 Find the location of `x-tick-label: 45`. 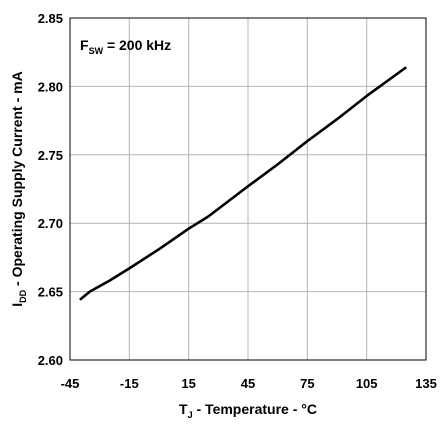

x-tick-label: 45 is located at coordinates (248, 383).